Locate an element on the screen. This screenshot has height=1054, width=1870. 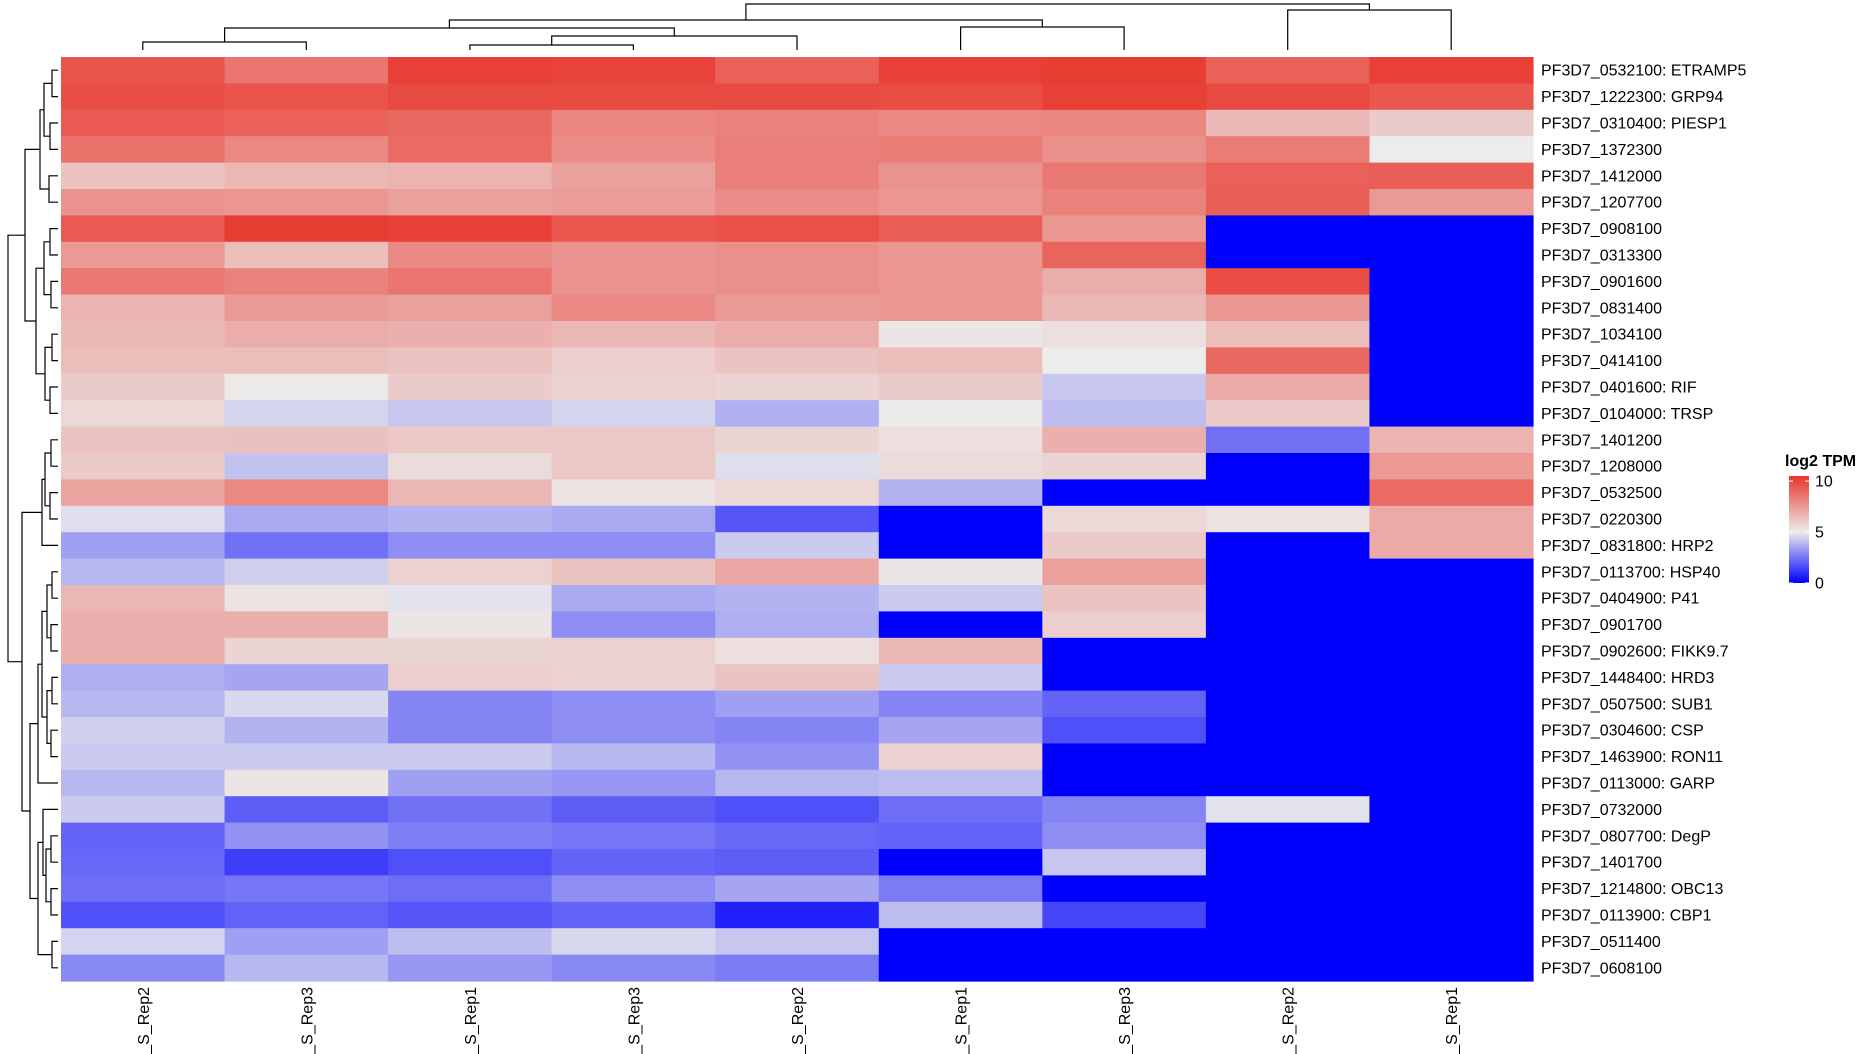
row-label: PF3D7_0313300 is located at coordinates (1601, 256).